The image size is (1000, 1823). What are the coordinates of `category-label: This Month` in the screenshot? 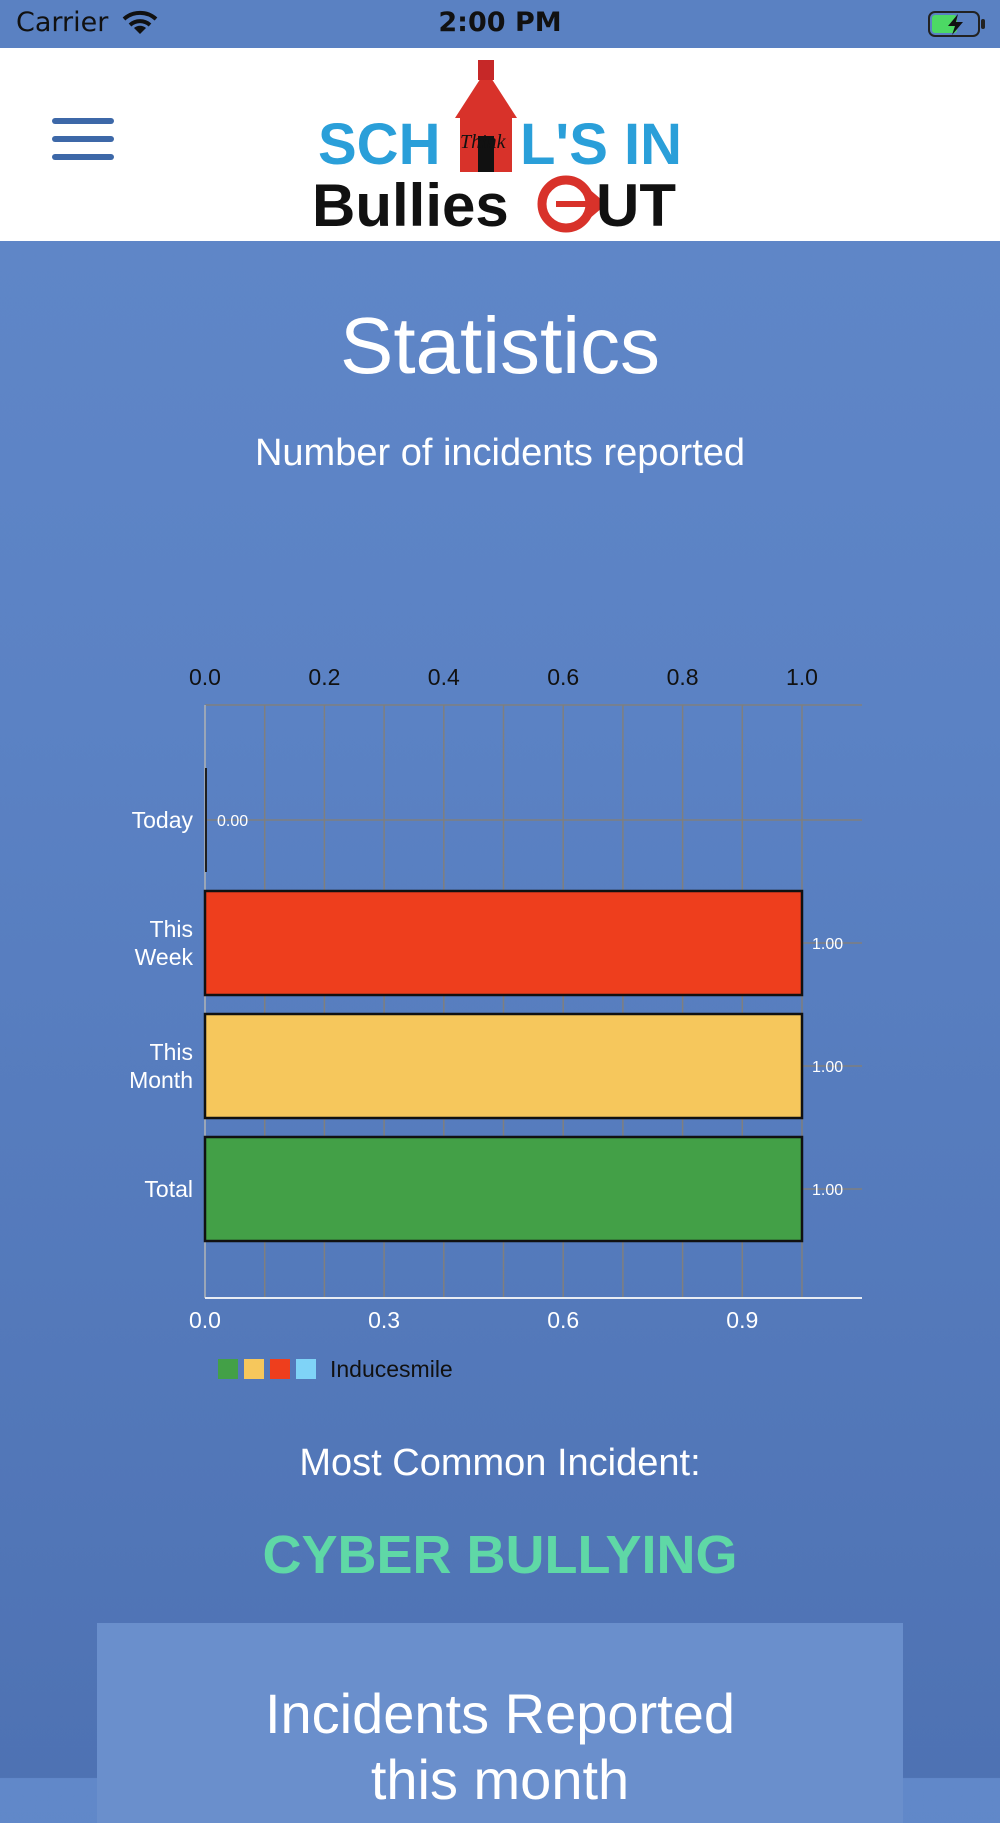 It's located at (161, 1066).